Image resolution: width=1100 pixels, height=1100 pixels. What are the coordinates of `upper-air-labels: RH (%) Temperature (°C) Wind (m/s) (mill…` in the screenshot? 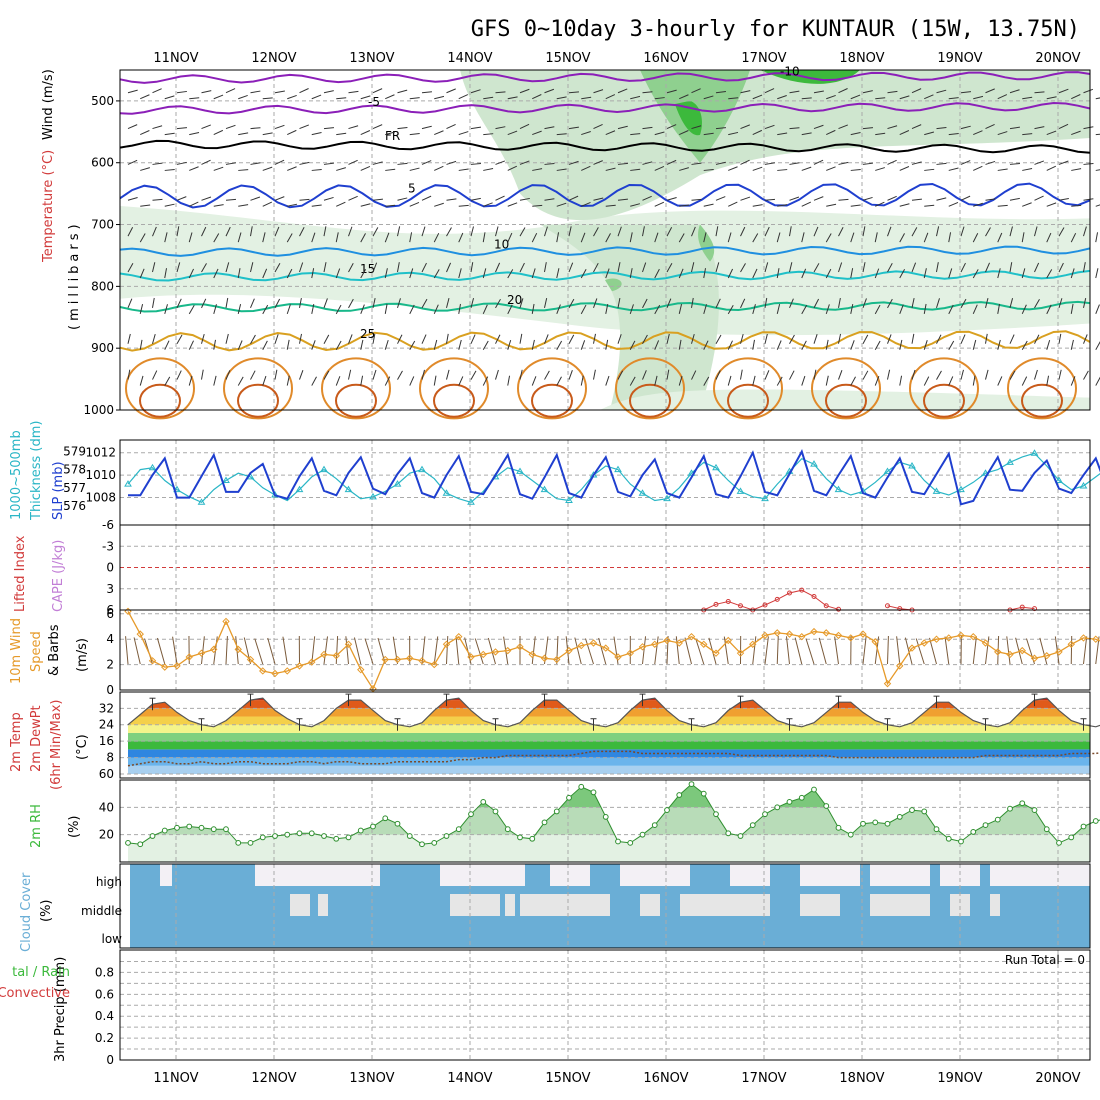 It's located at (60, 199).